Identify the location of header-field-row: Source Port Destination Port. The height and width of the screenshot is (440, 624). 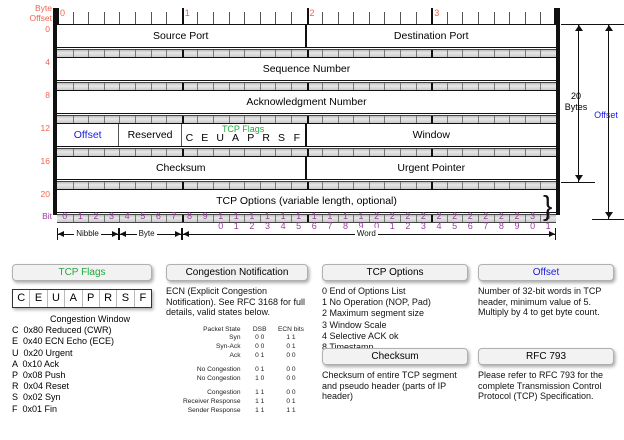
(306, 36).